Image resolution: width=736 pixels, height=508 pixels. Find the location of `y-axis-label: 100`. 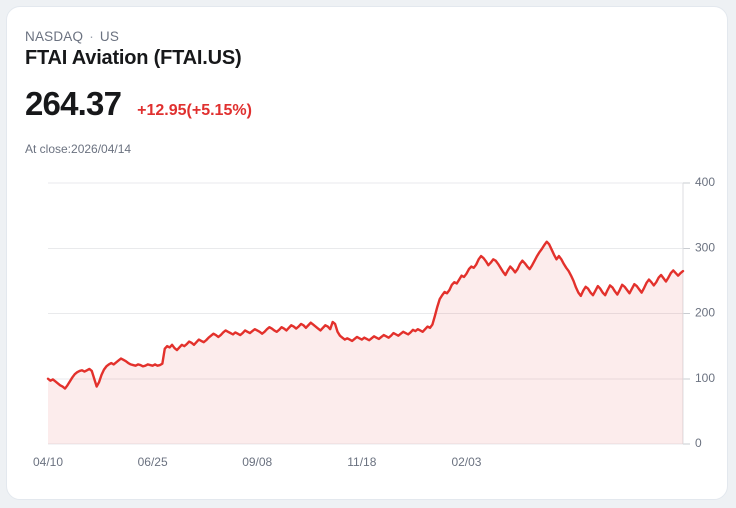

y-axis-label: 100 is located at coordinates (705, 378).